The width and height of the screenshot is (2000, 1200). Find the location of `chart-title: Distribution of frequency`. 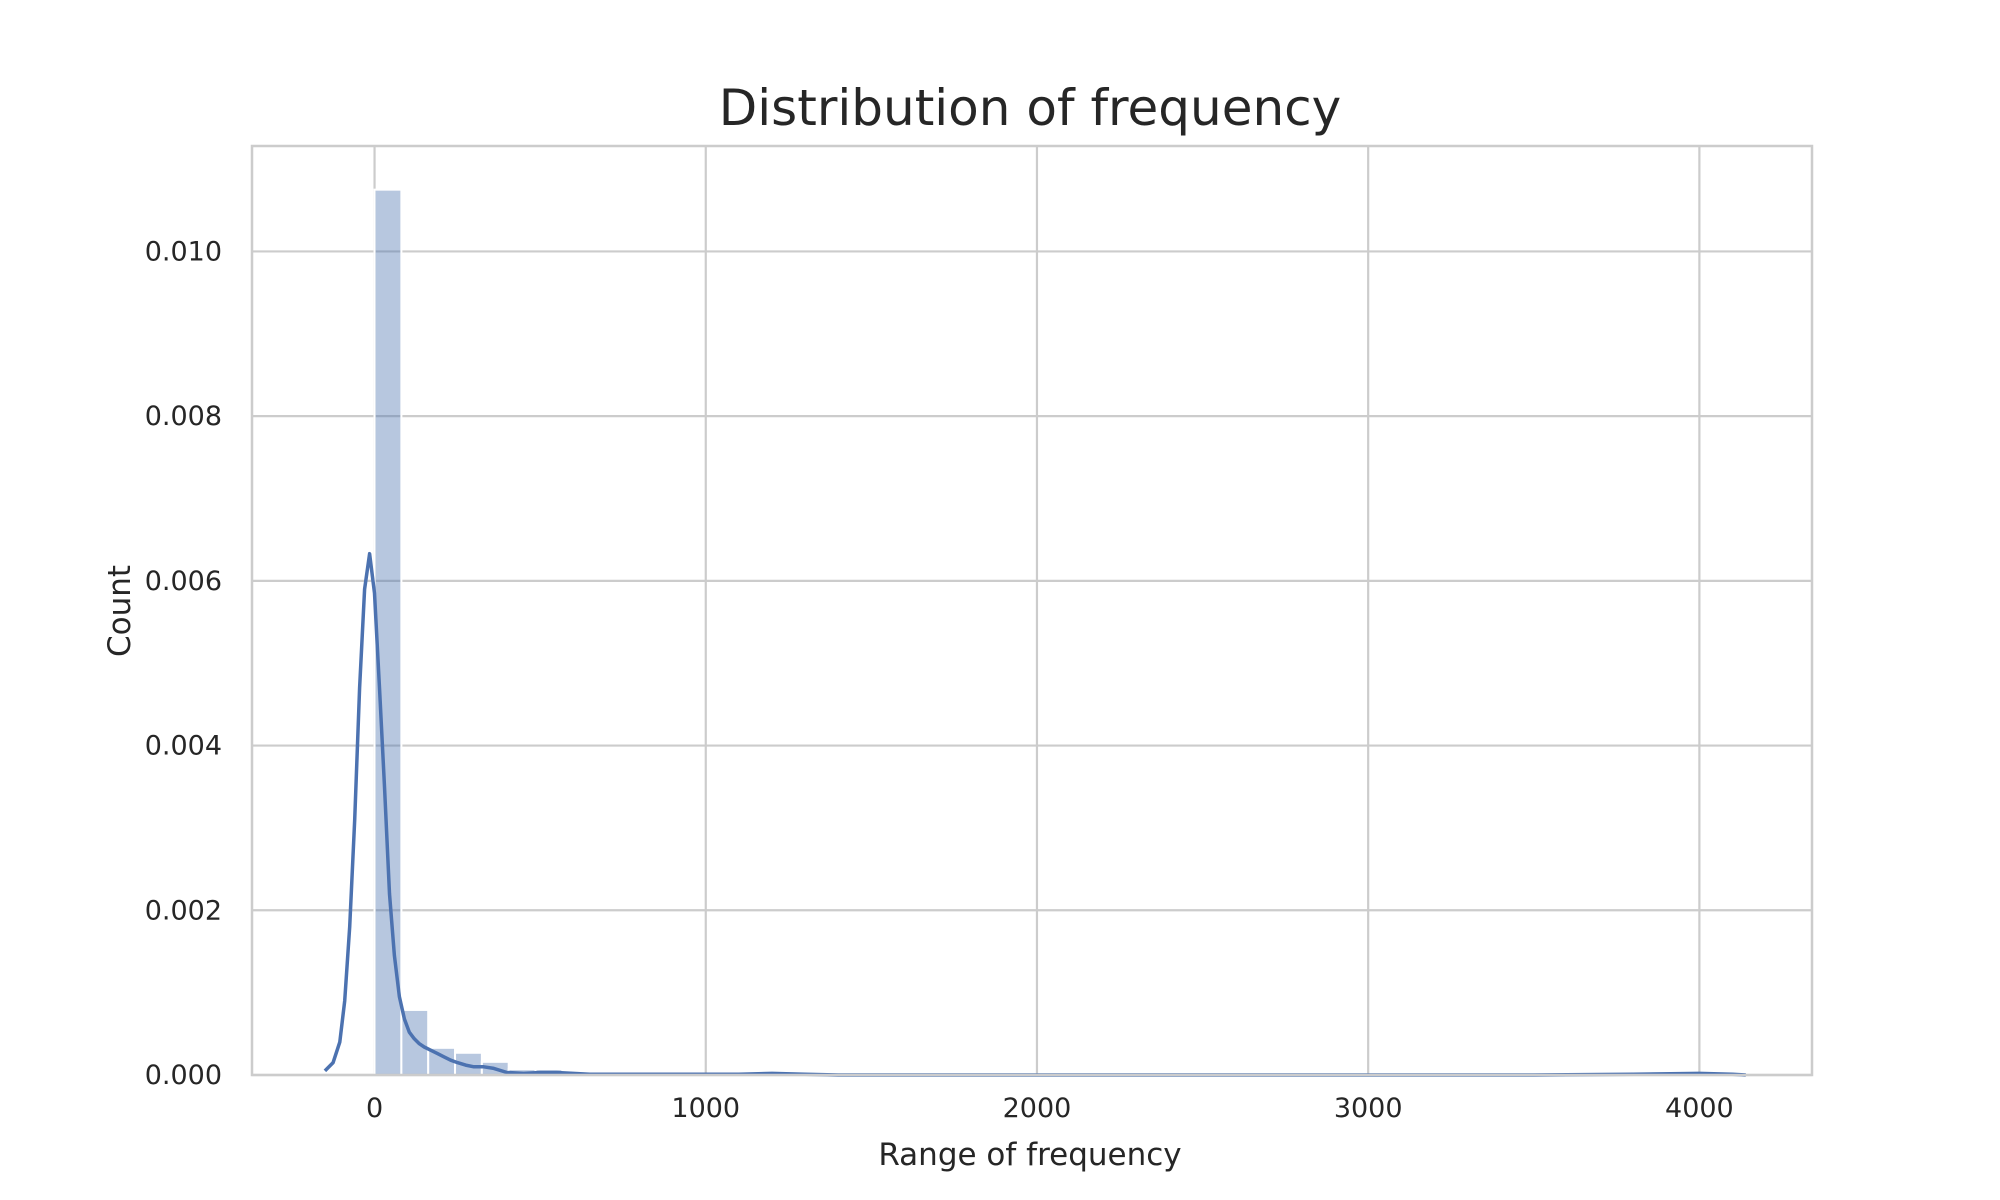

chart-title: Distribution of frequency is located at coordinates (1030, 108).